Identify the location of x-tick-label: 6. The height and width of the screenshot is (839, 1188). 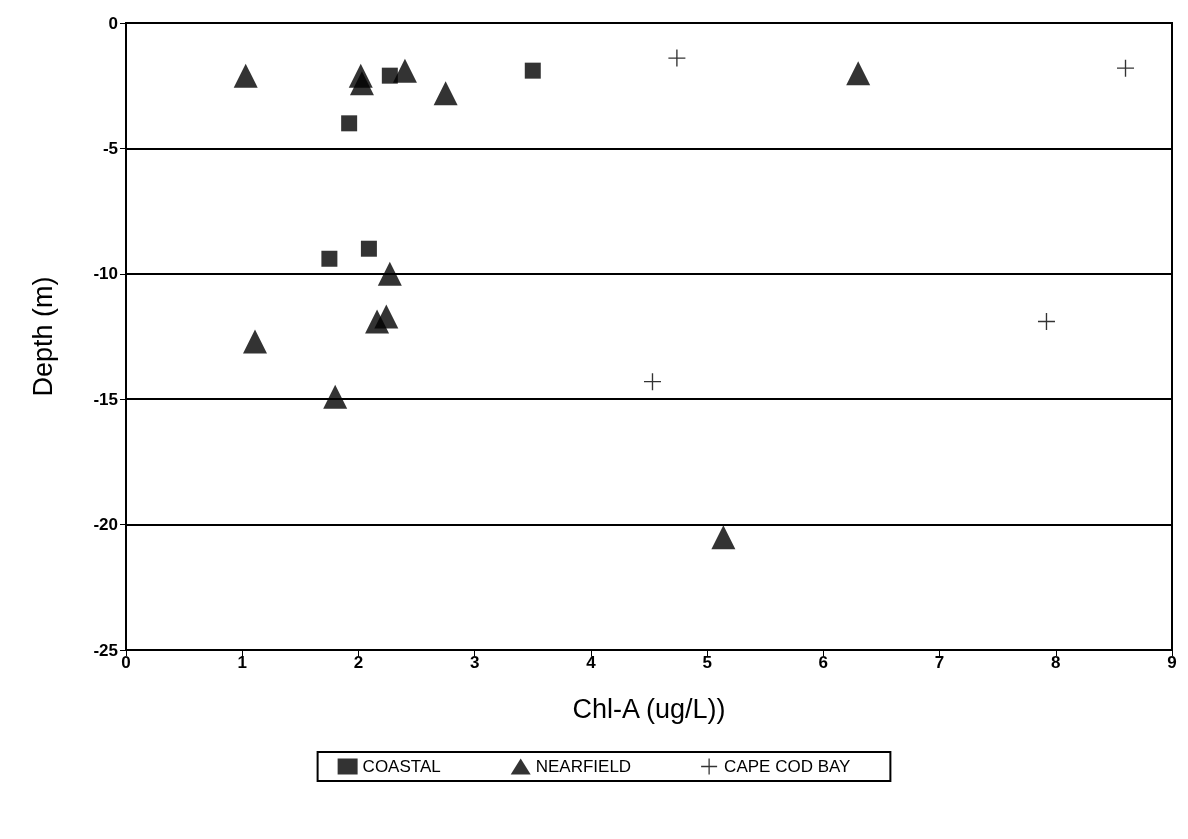
(823, 662).